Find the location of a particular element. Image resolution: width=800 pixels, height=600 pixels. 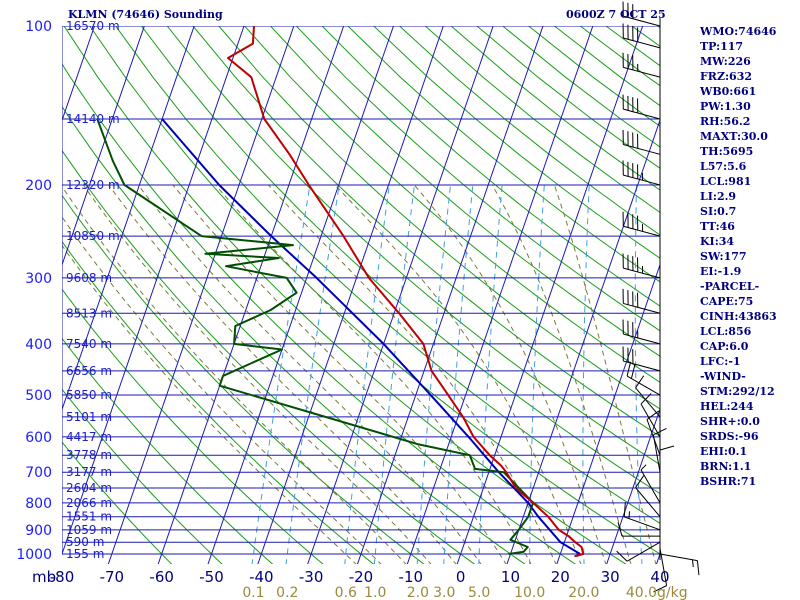

temperature-tick-label: 0 is located at coordinates (461, 577).